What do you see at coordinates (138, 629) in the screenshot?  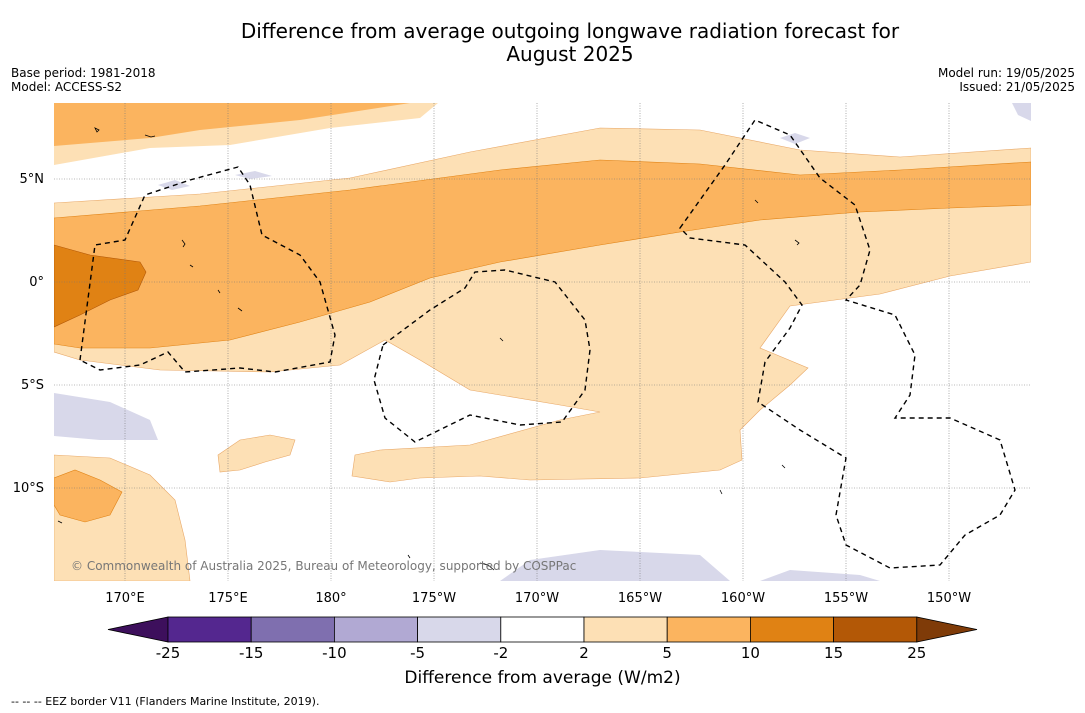 I see `colorbar-extend-low` at bounding box center [138, 629].